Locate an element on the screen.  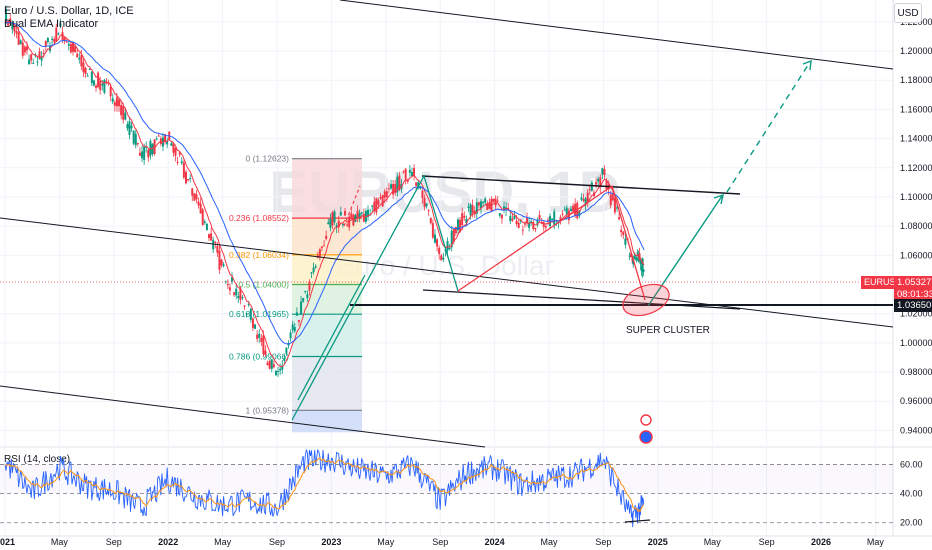
time-axis-label: 2023 is located at coordinates (331, 542).